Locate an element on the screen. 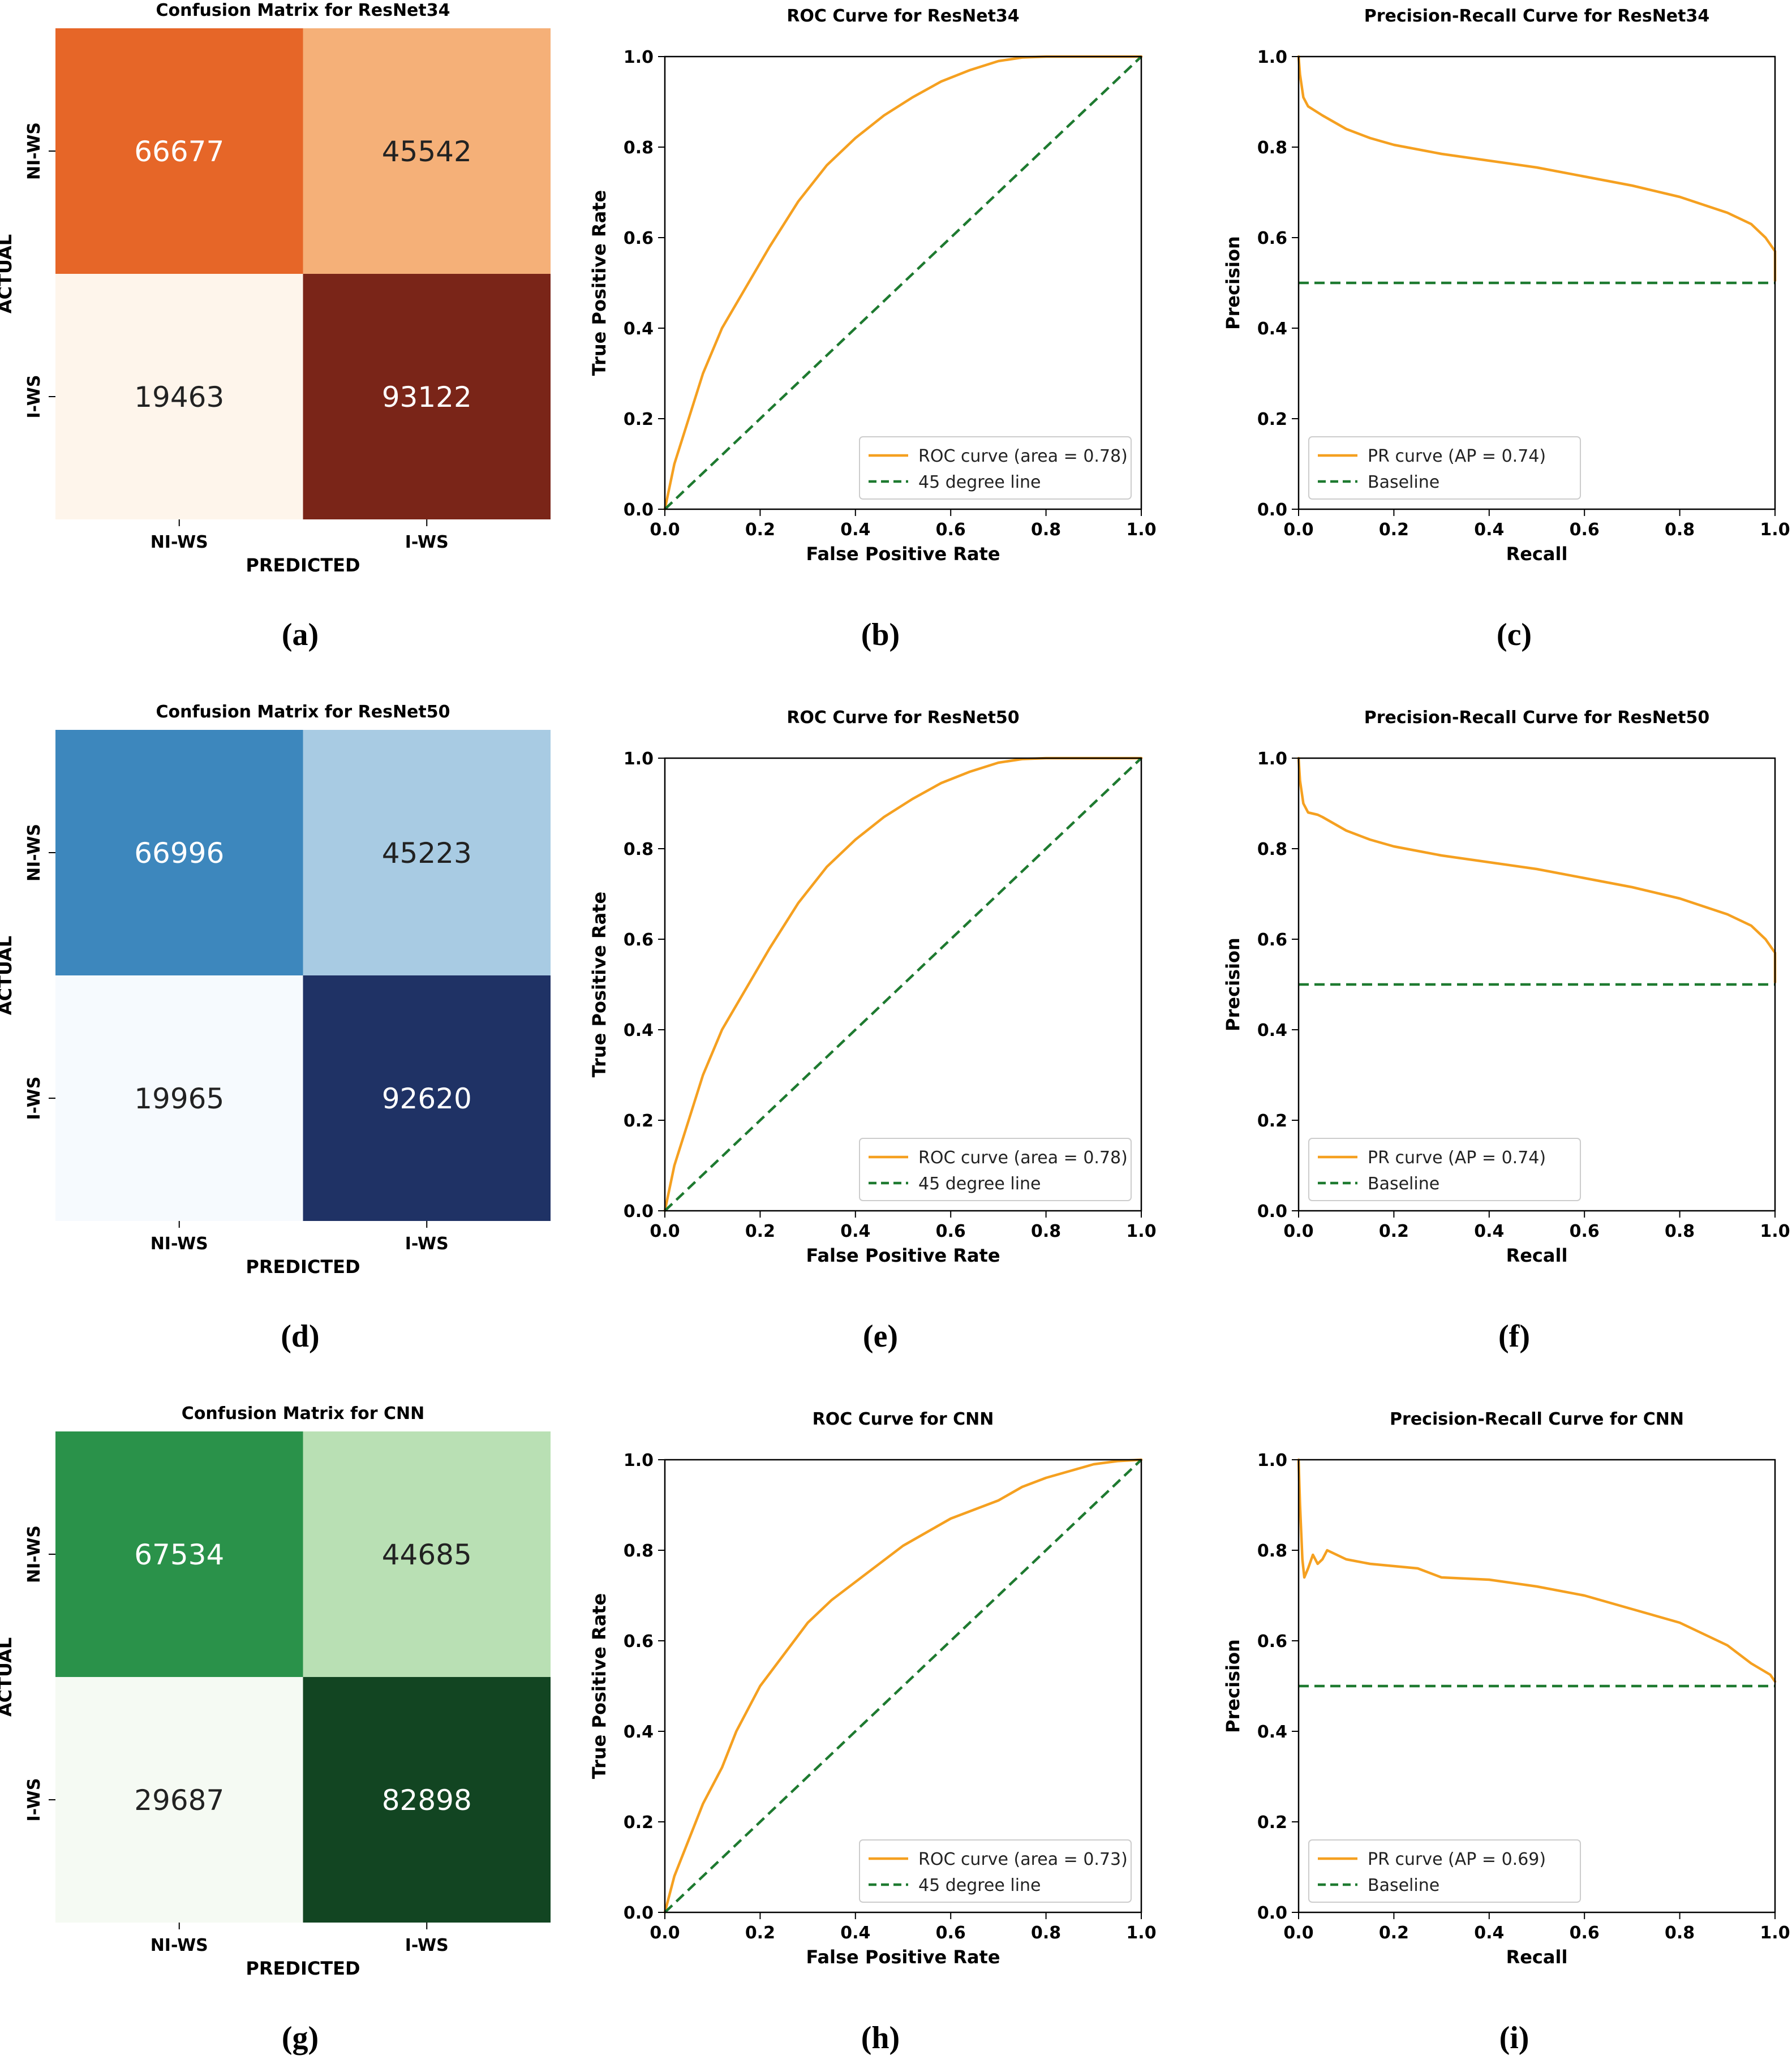  x-tick-label: NI-WS is located at coordinates (179, 542).